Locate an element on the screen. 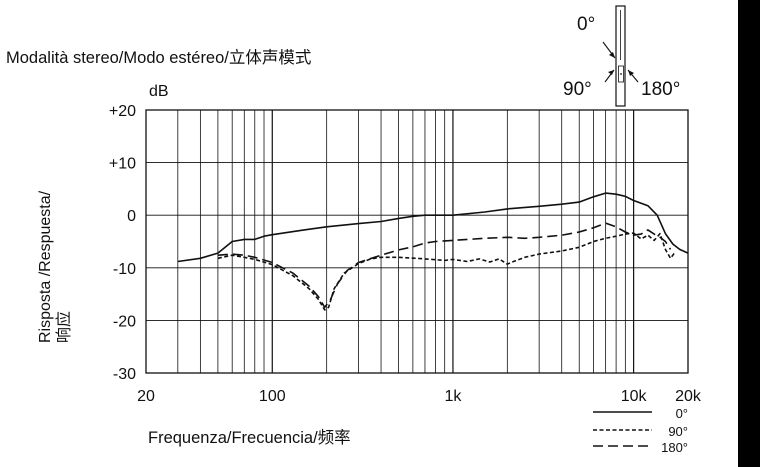  microphone-polar-diagram is located at coordinates (620, 56).